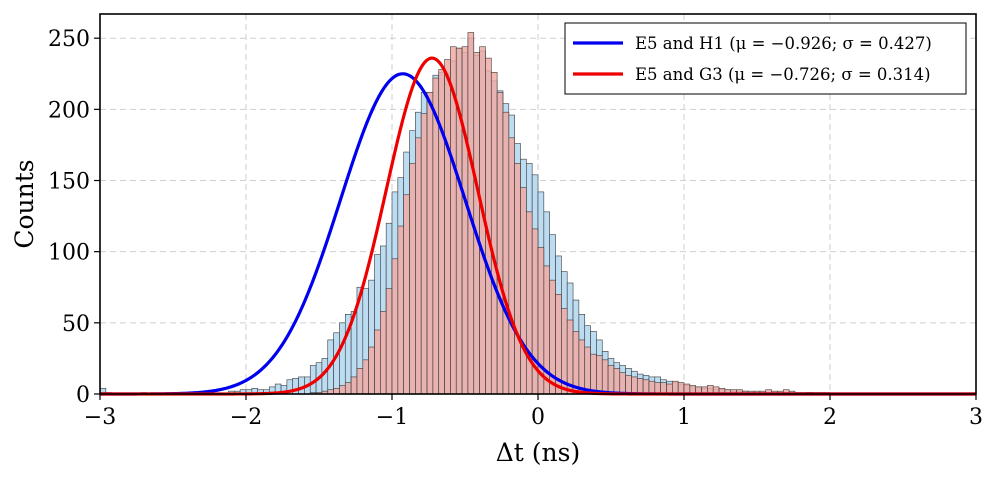  What do you see at coordinates (24, 203) in the screenshot?
I see `y-axis-label: Counts` at bounding box center [24, 203].